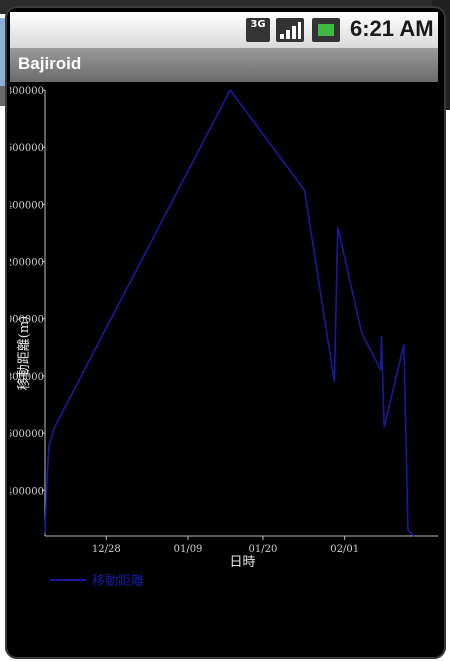 The image size is (450, 661). I want to click on x-axis-title: 日時, so click(242, 562).